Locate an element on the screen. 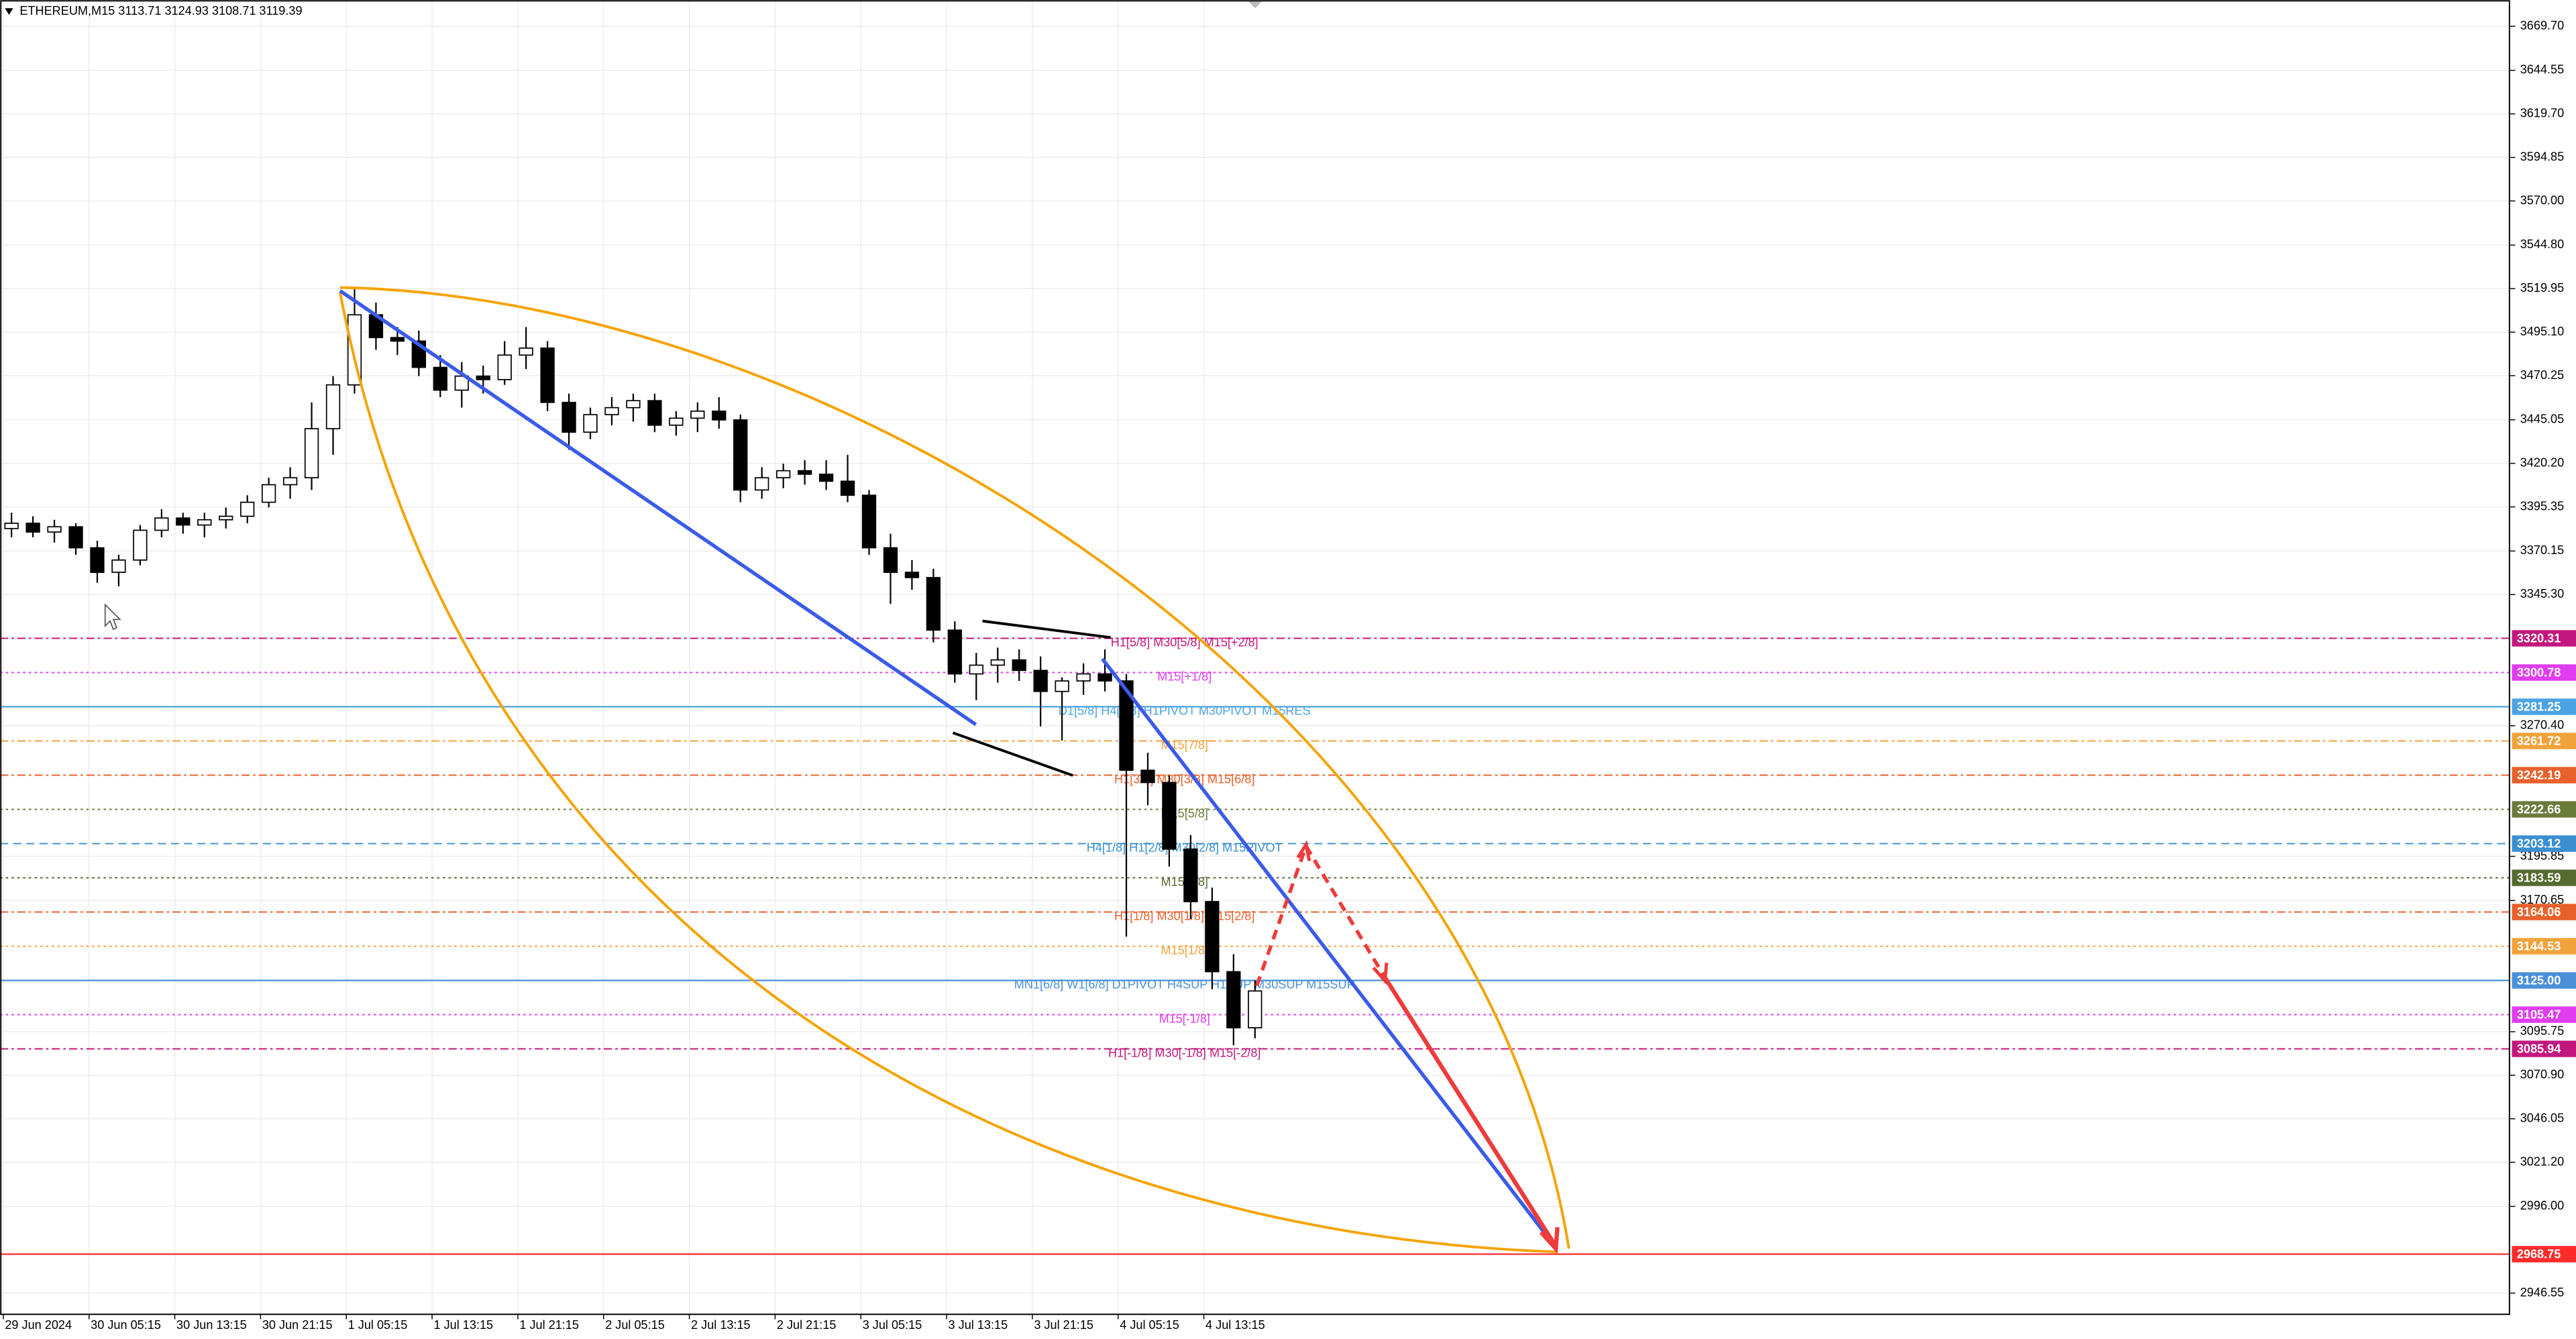  y-tick-label: 3370.15 is located at coordinates (2542, 550).